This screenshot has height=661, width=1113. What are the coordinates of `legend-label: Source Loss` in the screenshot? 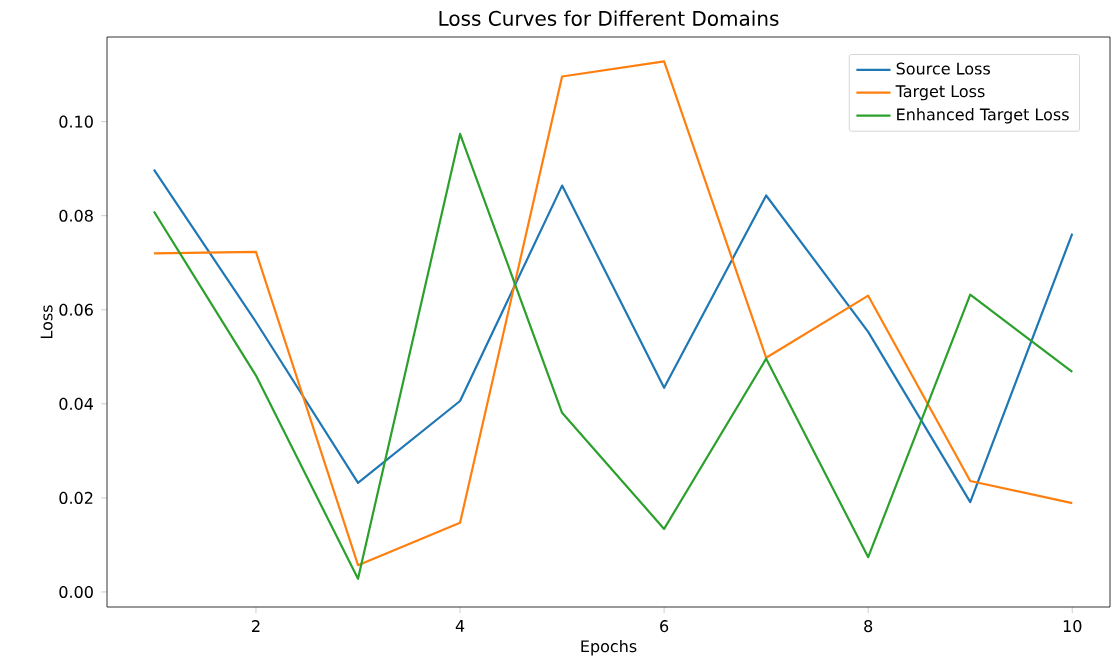 It's located at (943, 68).